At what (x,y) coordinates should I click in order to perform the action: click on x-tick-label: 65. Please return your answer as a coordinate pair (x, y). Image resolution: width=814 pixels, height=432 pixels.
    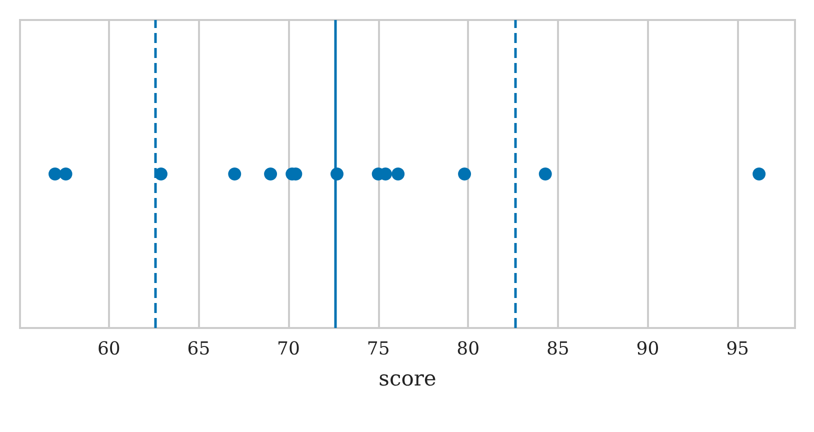
    Looking at the image, I should click on (198, 349).